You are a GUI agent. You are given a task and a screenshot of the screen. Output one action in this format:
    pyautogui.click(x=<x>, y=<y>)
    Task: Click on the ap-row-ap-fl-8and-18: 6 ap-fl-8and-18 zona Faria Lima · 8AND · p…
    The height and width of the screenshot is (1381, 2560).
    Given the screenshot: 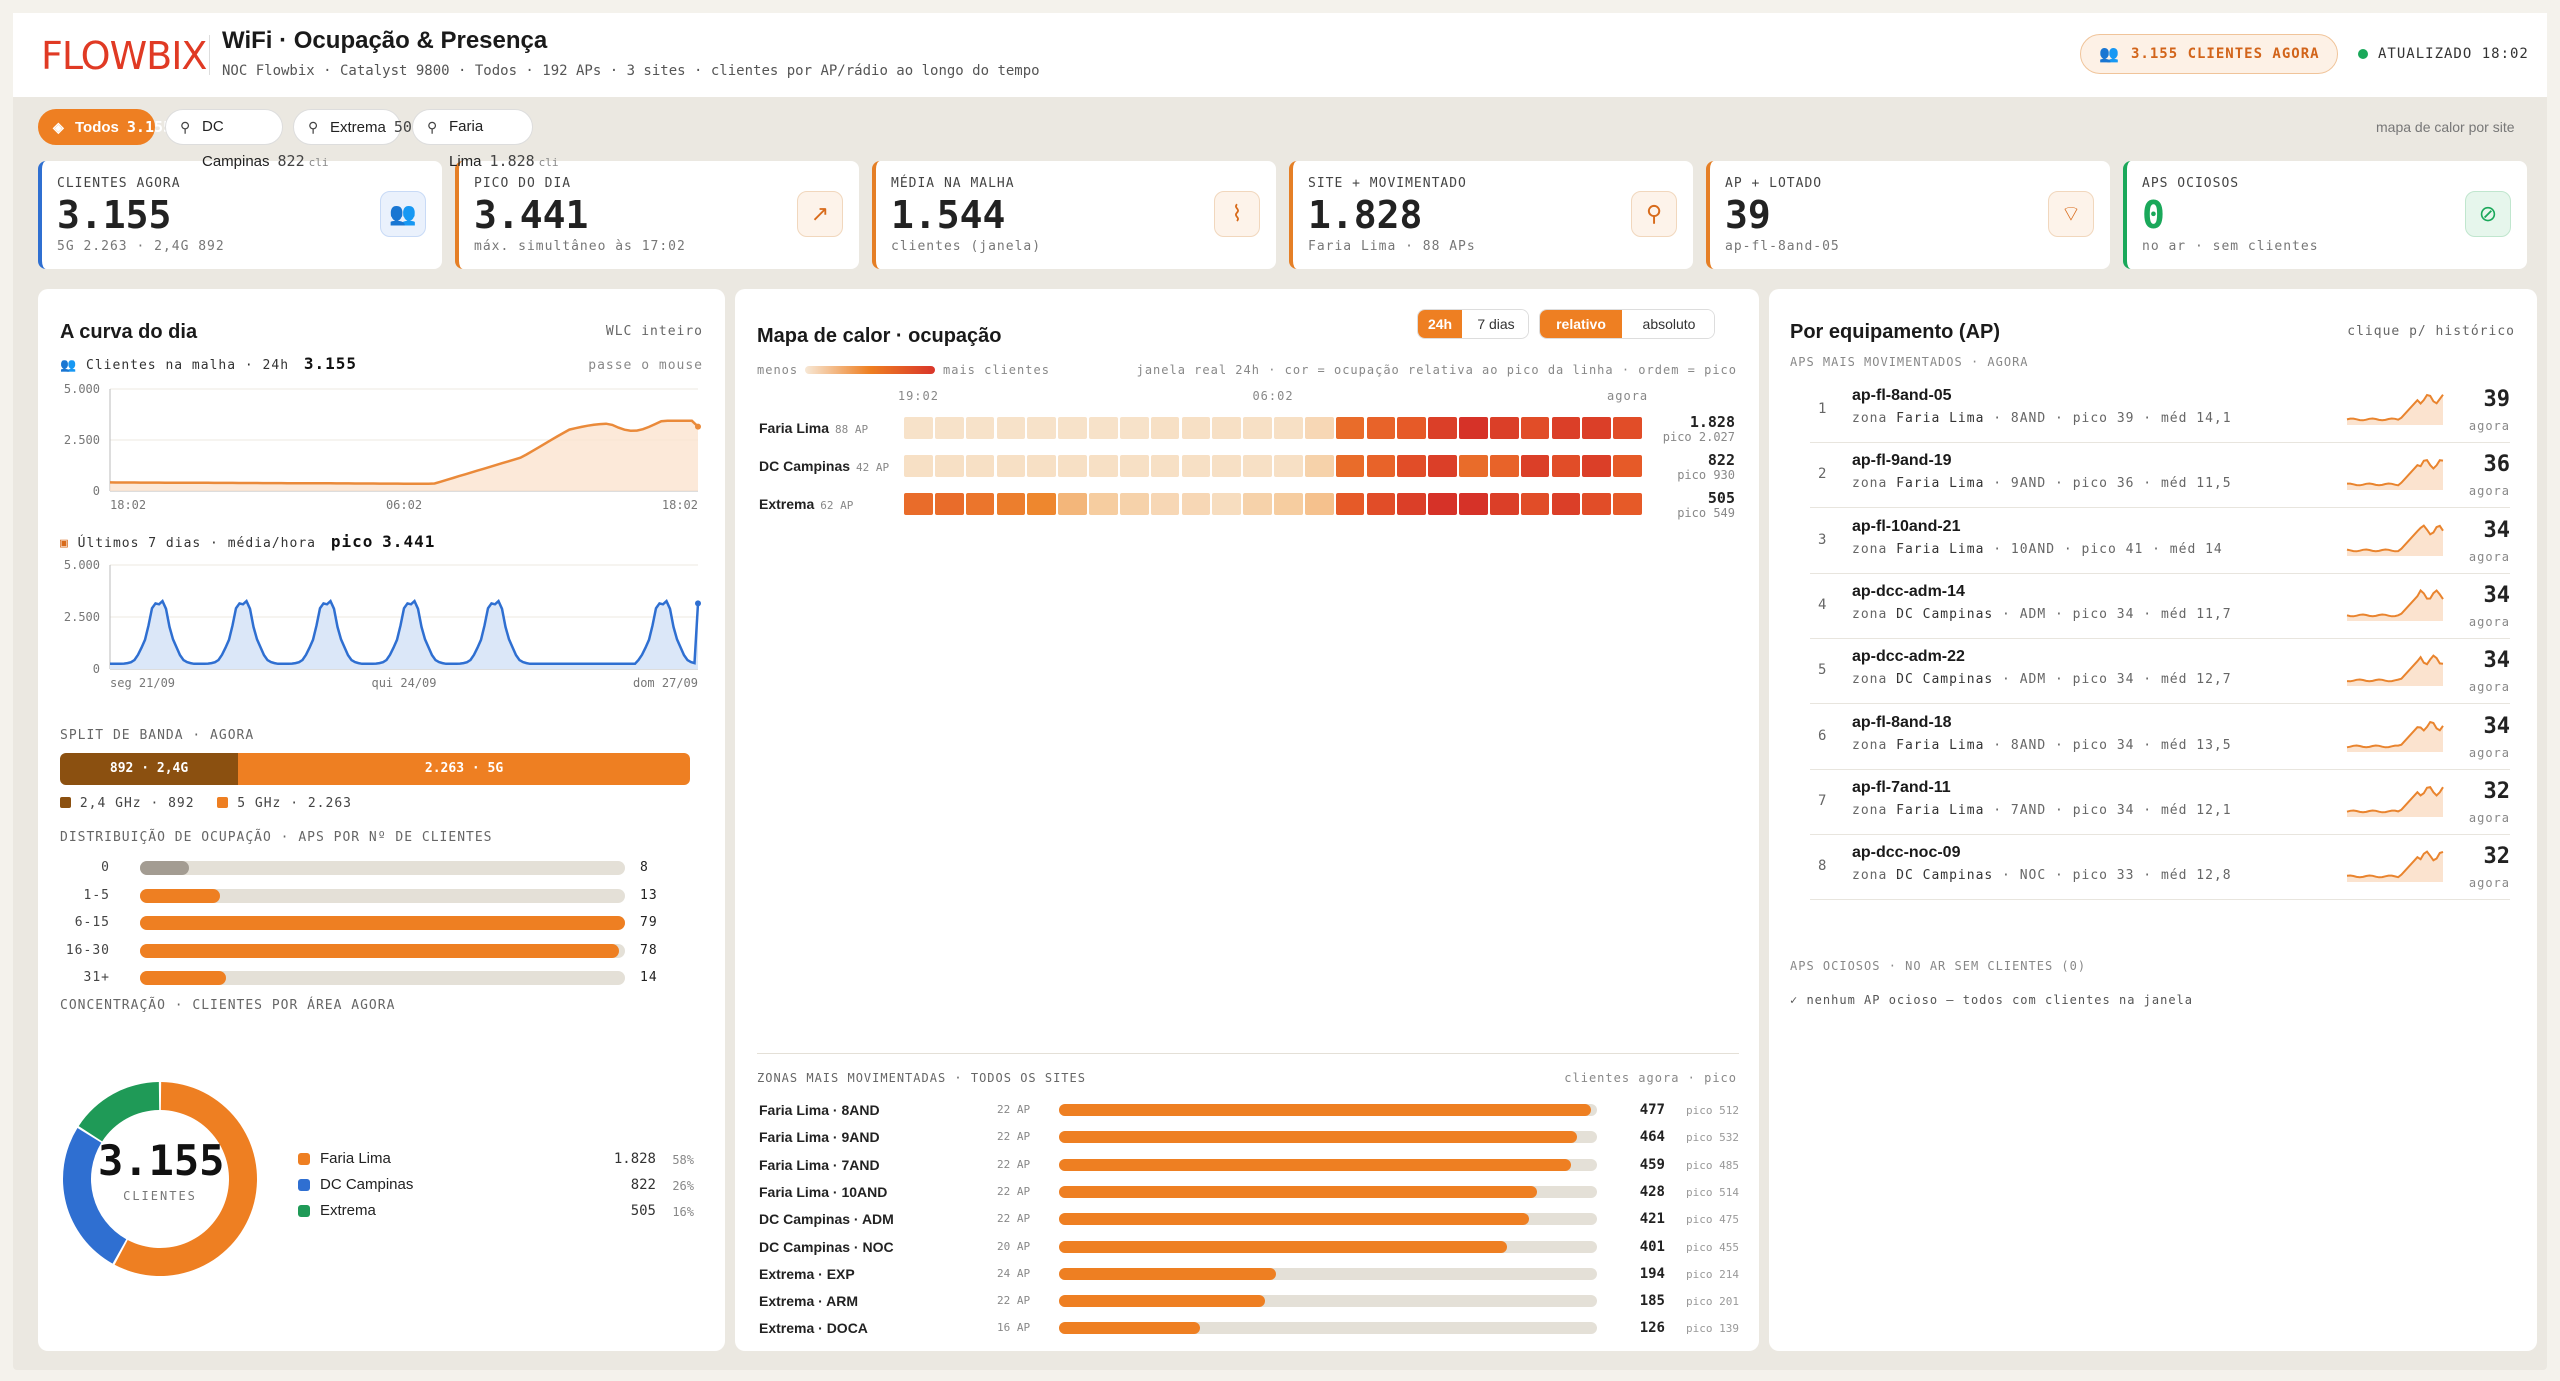 What is the action you would take?
    pyautogui.click(x=2160, y=738)
    